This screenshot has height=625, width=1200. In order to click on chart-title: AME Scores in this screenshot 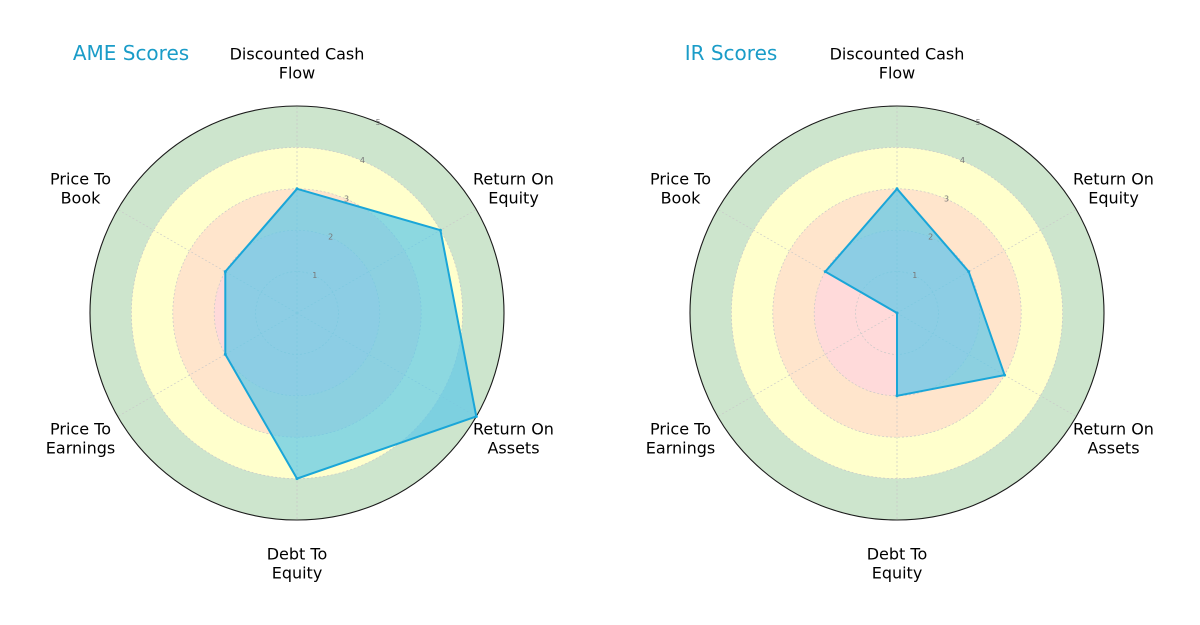, I will do `click(131, 53)`.